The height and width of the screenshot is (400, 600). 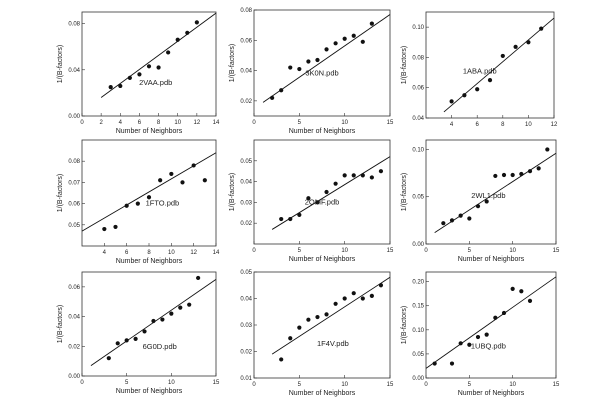 I want to click on pdb-file-label: 2VAA.pdb, so click(x=155, y=82).